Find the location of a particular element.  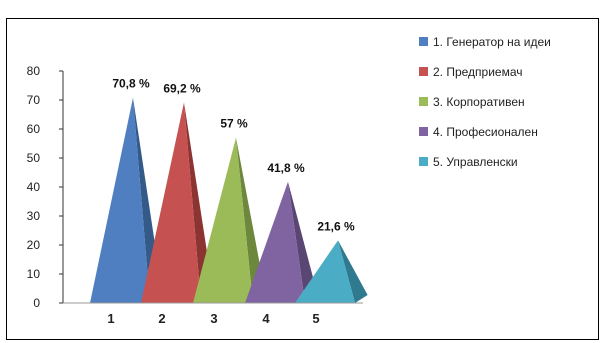

y-tick-label: 70 is located at coordinates (34, 100).